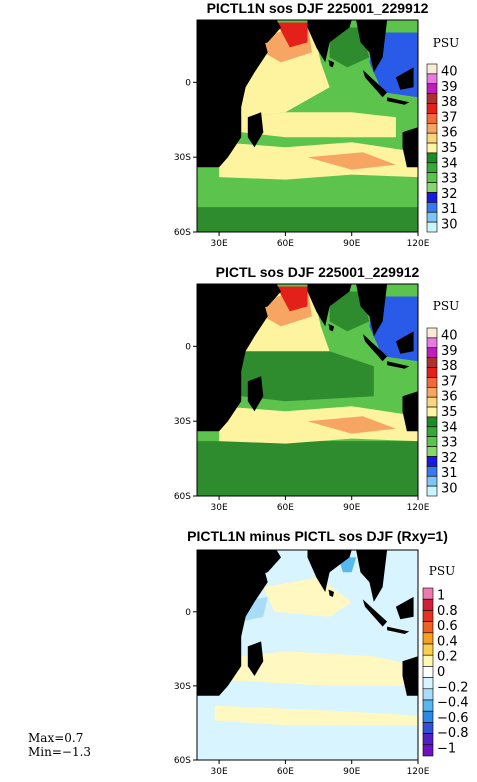 This screenshot has height=782, width=477. Describe the element at coordinates (372, 46) in the screenshot. I see `indochina-land` at that location.